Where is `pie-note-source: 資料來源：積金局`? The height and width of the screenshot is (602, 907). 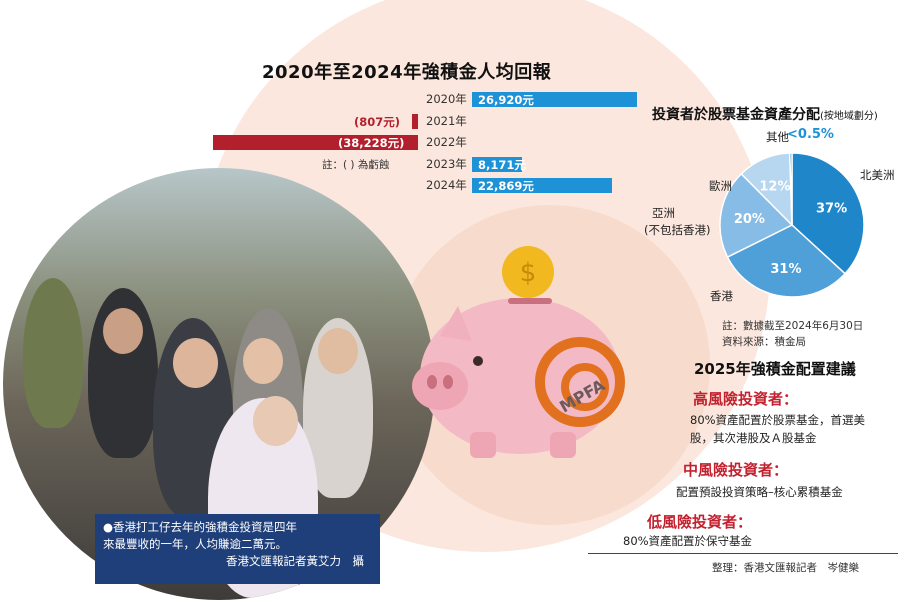 pie-note-source: 資料來源：積金局 is located at coordinates (764, 342).